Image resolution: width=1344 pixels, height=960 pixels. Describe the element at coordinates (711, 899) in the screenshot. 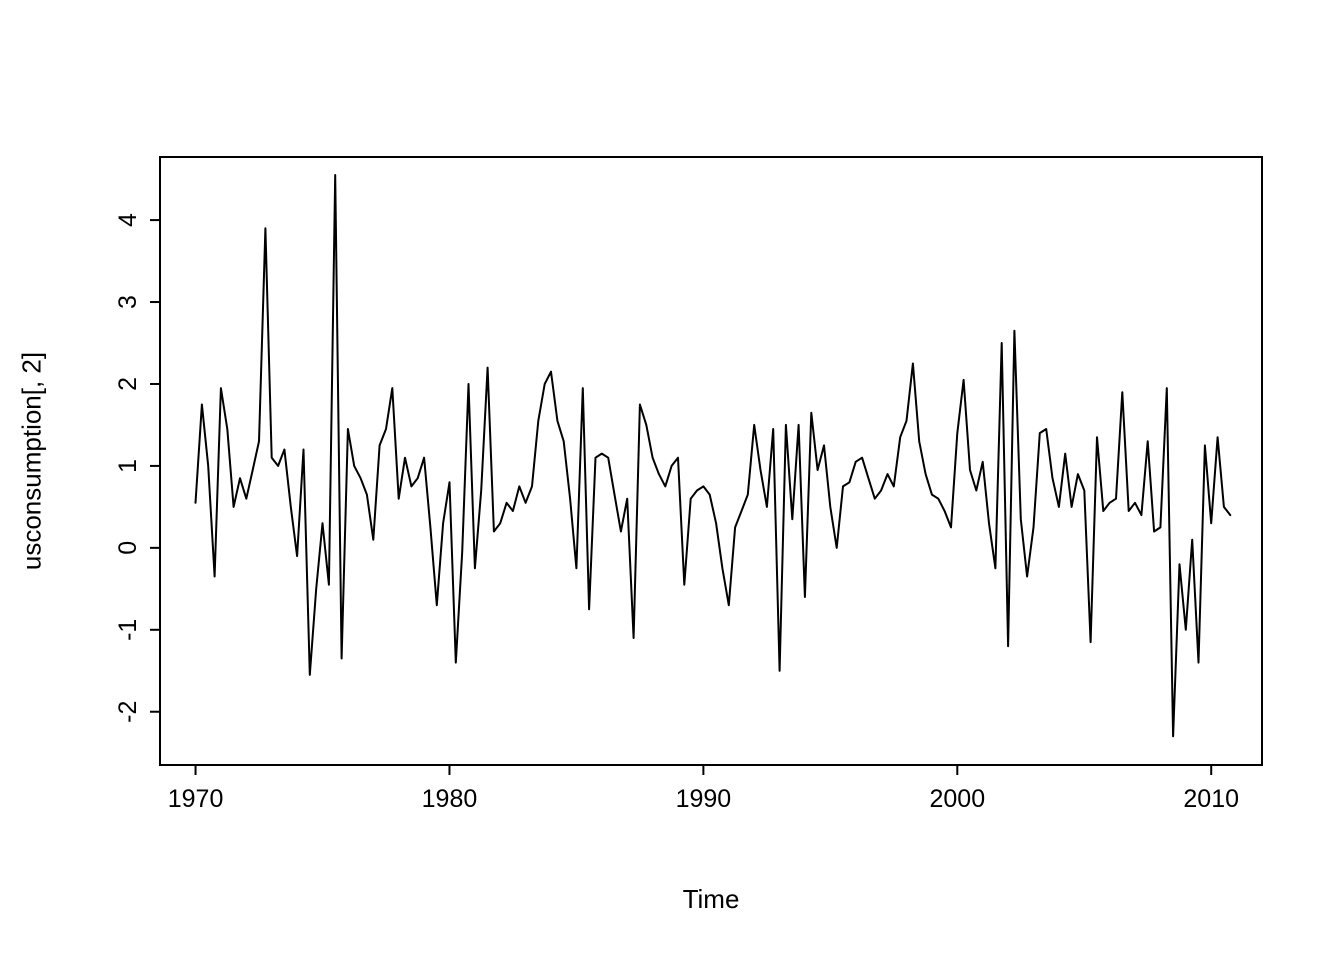

I see `x-axis-title-text: Time` at that location.